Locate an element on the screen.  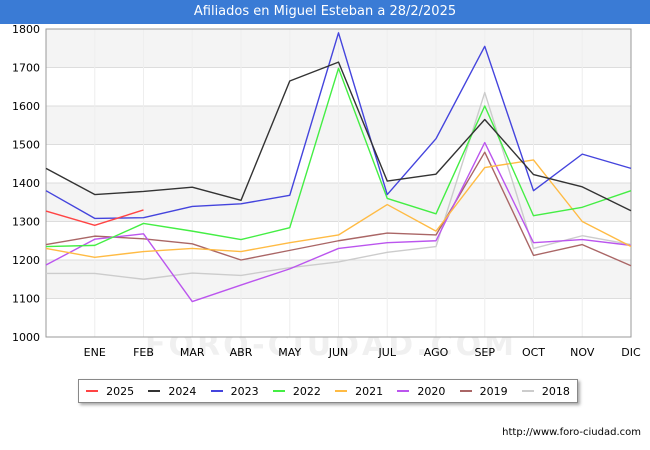
legend-label: 2022 is located at coordinates (306, 391).